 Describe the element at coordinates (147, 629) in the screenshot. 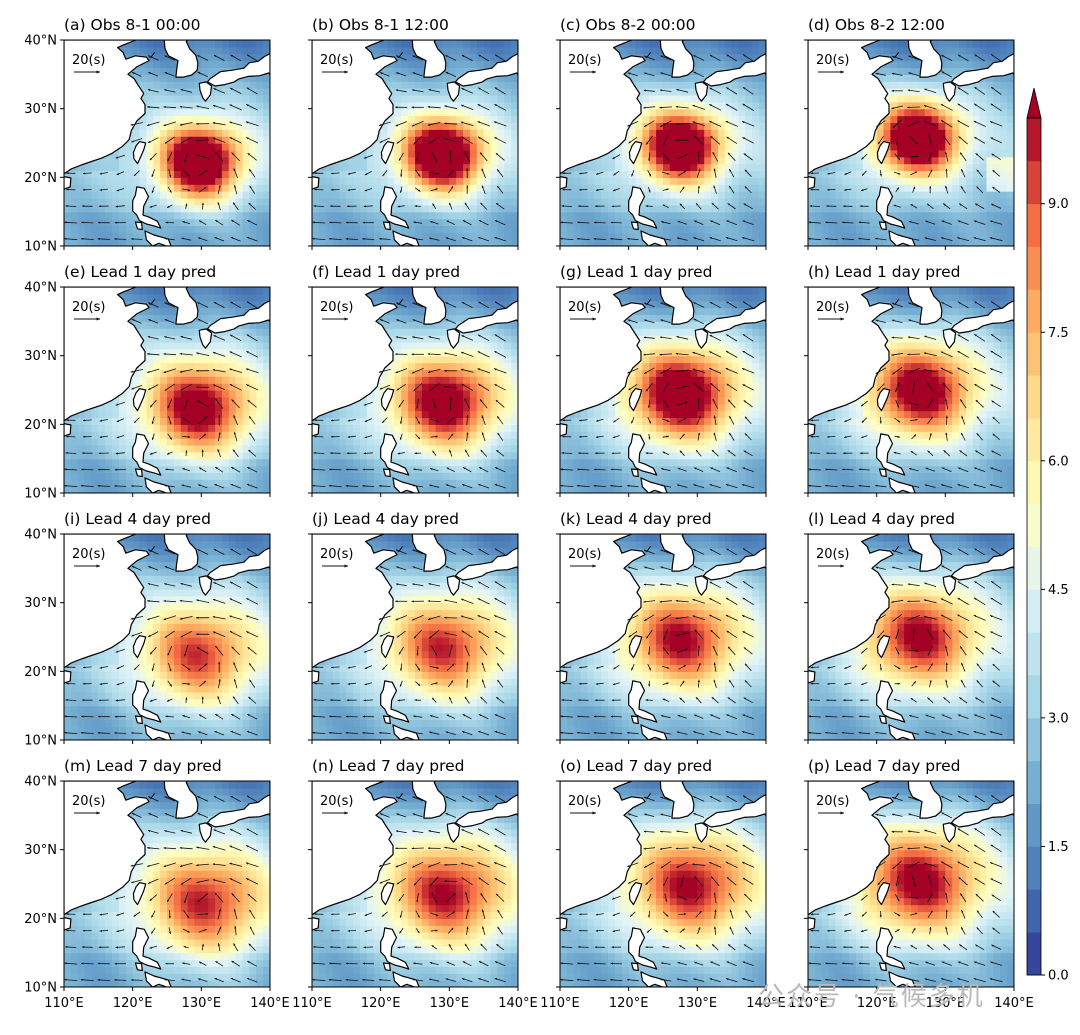

I see `map-panel-i: 20(s) (i) Lead 4 day pred 10°N 20°N 30°N 40°N` at that location.